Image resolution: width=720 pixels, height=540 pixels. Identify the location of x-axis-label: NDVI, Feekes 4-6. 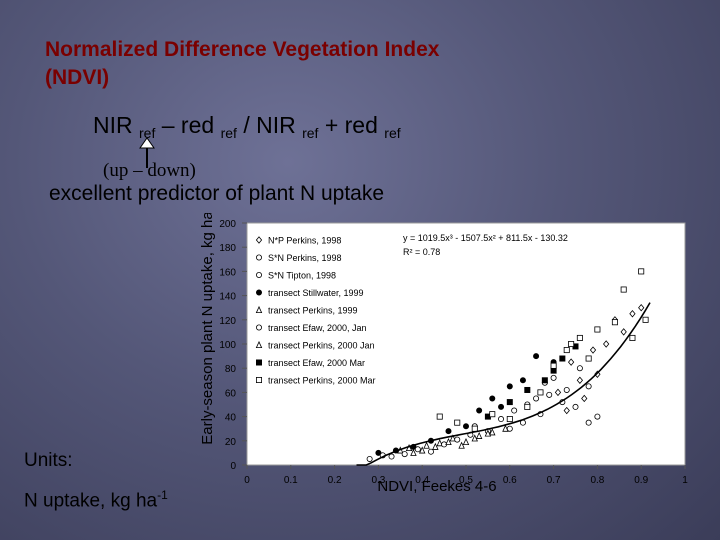
(436, 486).